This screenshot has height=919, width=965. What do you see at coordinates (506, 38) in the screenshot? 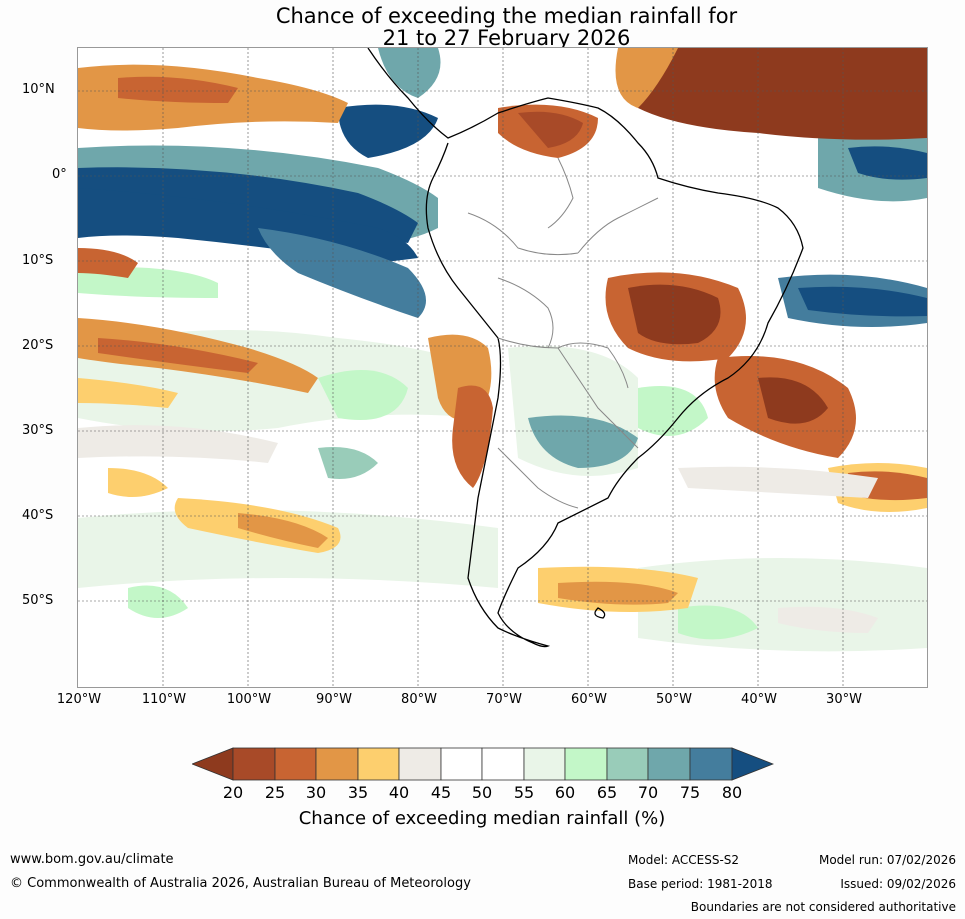
I see `map-title-line2: 21 to 27 February 2026` at bounding box center [506, 38].